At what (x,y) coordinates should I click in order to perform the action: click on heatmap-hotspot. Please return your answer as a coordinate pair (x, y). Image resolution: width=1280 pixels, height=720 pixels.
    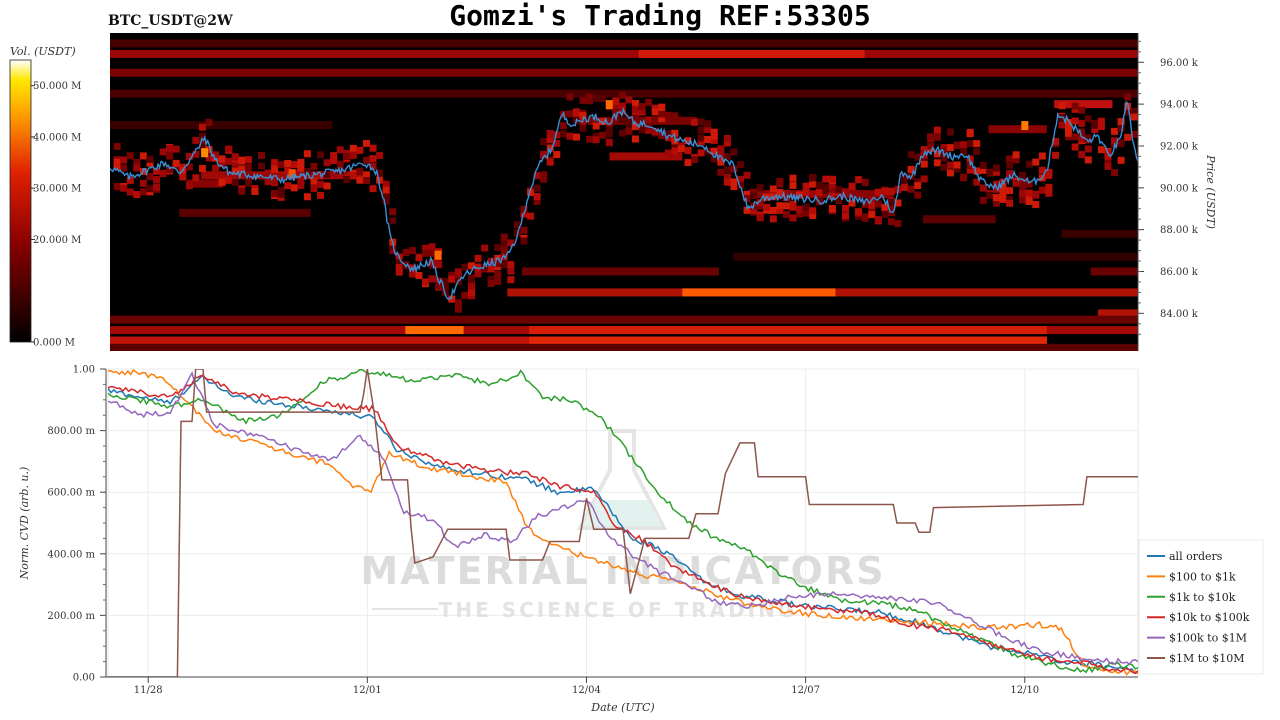
    Looking at the image, I should click on (438, 255).